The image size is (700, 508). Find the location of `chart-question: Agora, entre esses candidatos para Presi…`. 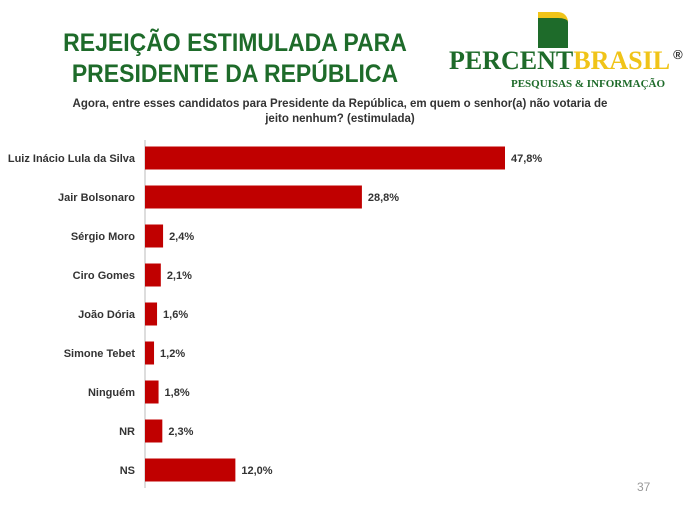

chart-question: Agora, entre esses candidatos para Presi… is located at coordinates (340, 111).